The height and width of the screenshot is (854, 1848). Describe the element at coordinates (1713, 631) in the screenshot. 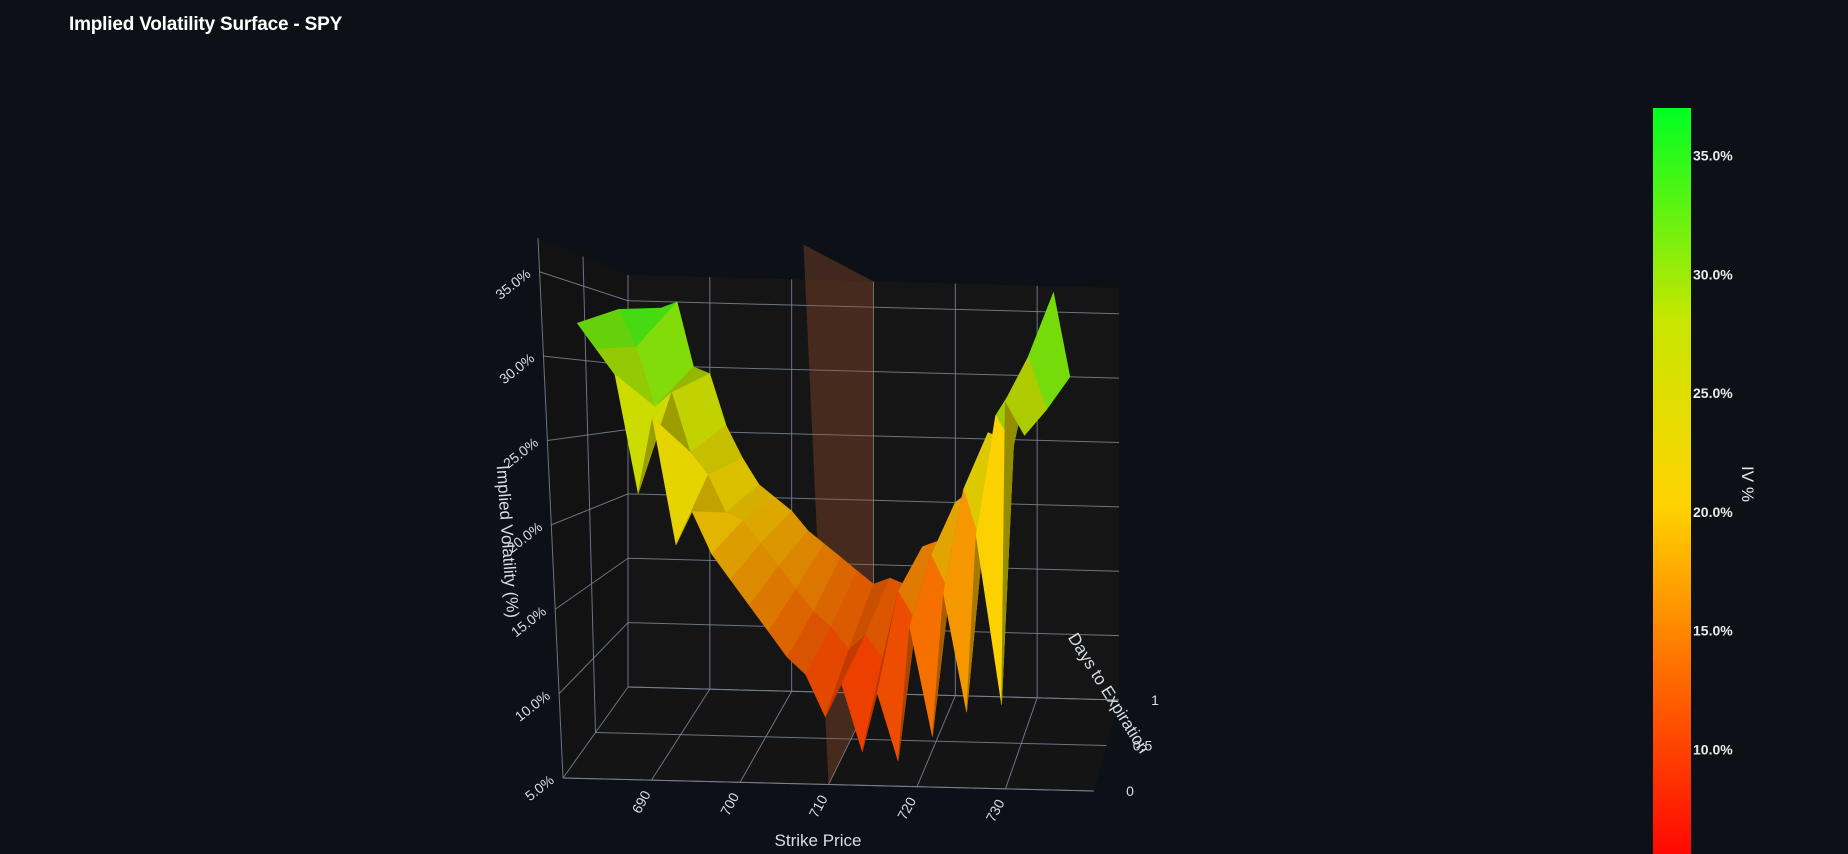

I see `colorbar-tick-label: 15.0%` at that location.